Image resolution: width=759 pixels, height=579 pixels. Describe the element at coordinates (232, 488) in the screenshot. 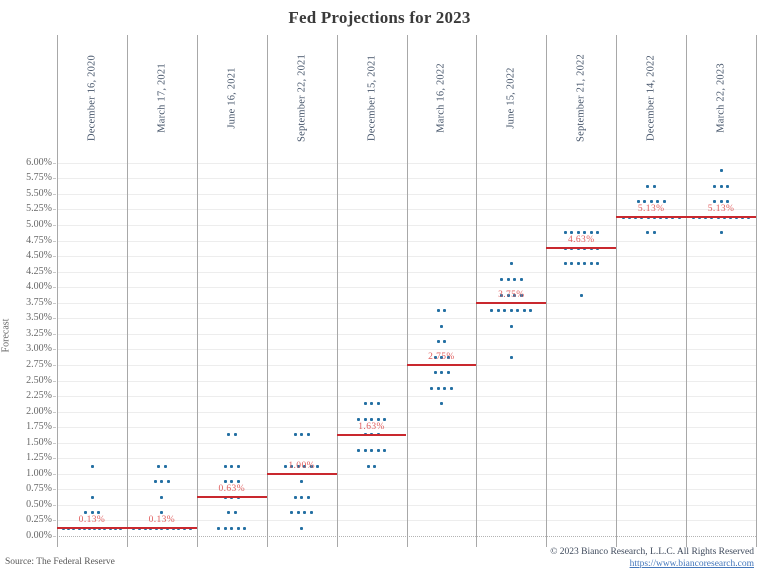

I see `median-label: 0.63%` at that location.